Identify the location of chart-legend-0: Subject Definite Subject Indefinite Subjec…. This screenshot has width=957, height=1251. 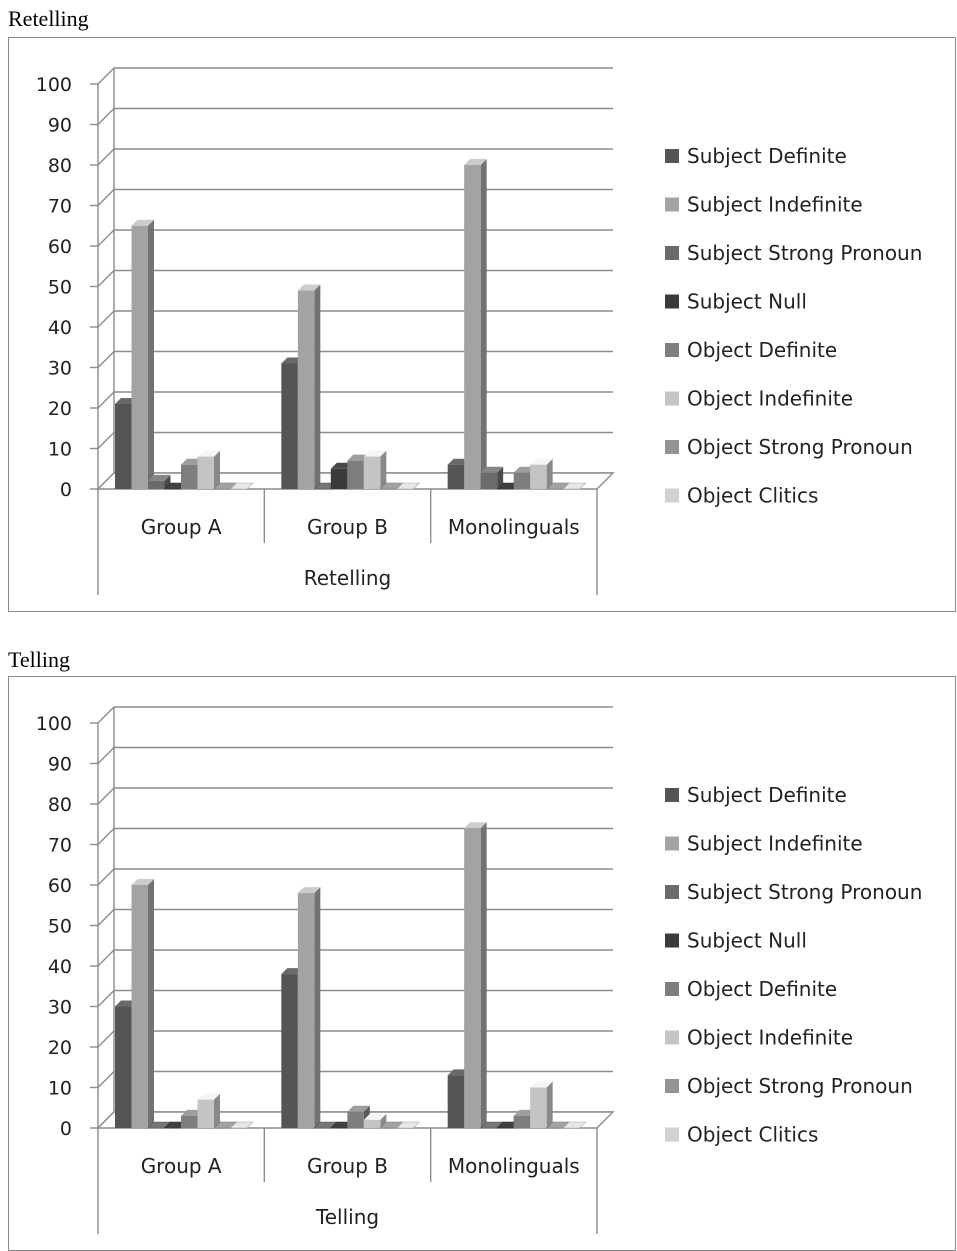
(793, 326).